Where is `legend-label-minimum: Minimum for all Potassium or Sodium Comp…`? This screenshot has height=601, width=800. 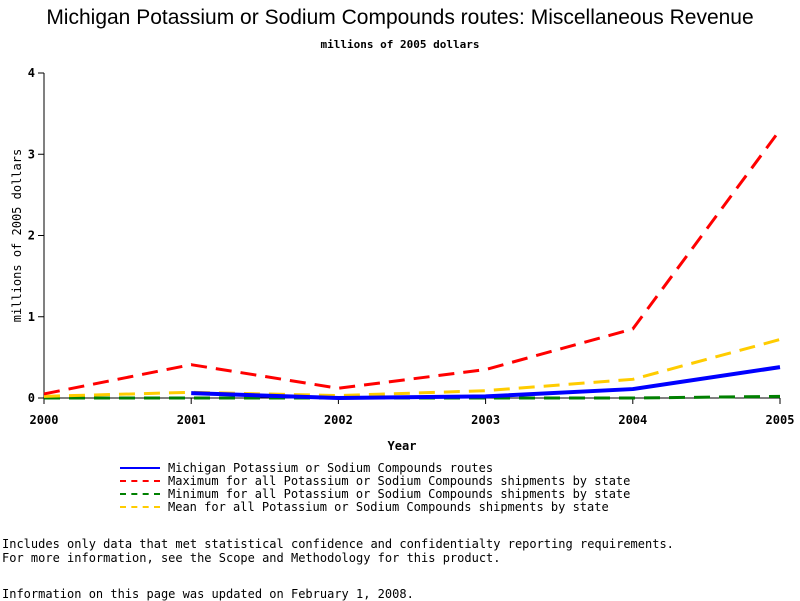
legend-label-minimum: Minimum for all Potassium or Sodium Comp… is located at coordinates (399, 493).